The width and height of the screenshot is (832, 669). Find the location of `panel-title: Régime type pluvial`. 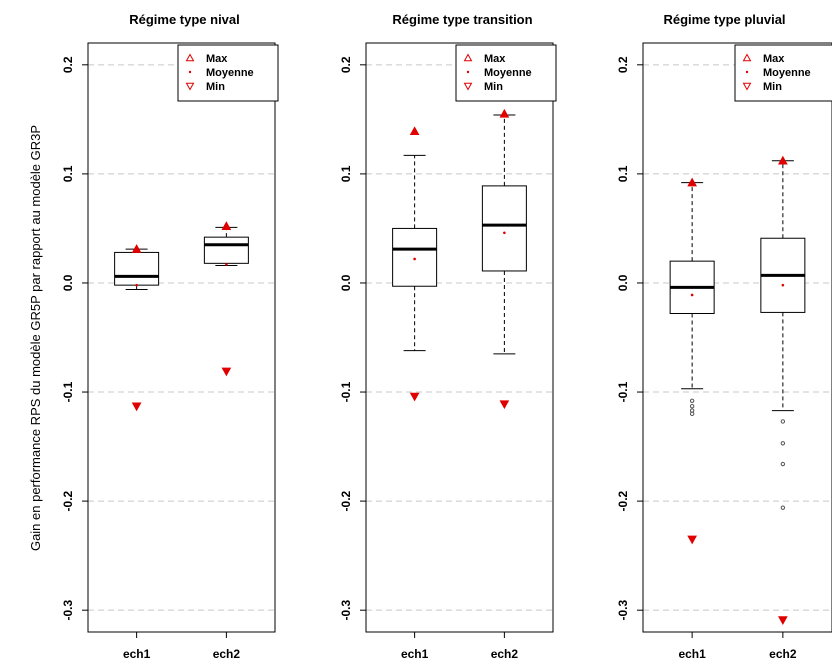

panel-title: Régime type pluvial is located at coordinates (724, 19).